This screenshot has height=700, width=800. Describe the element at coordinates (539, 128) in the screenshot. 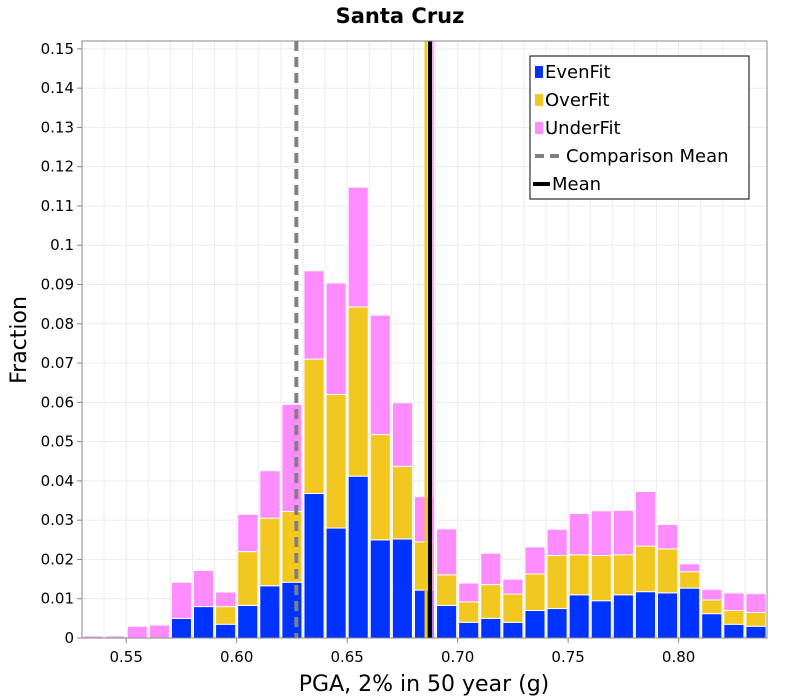

I see `legend-swatch-underfit` at that location.